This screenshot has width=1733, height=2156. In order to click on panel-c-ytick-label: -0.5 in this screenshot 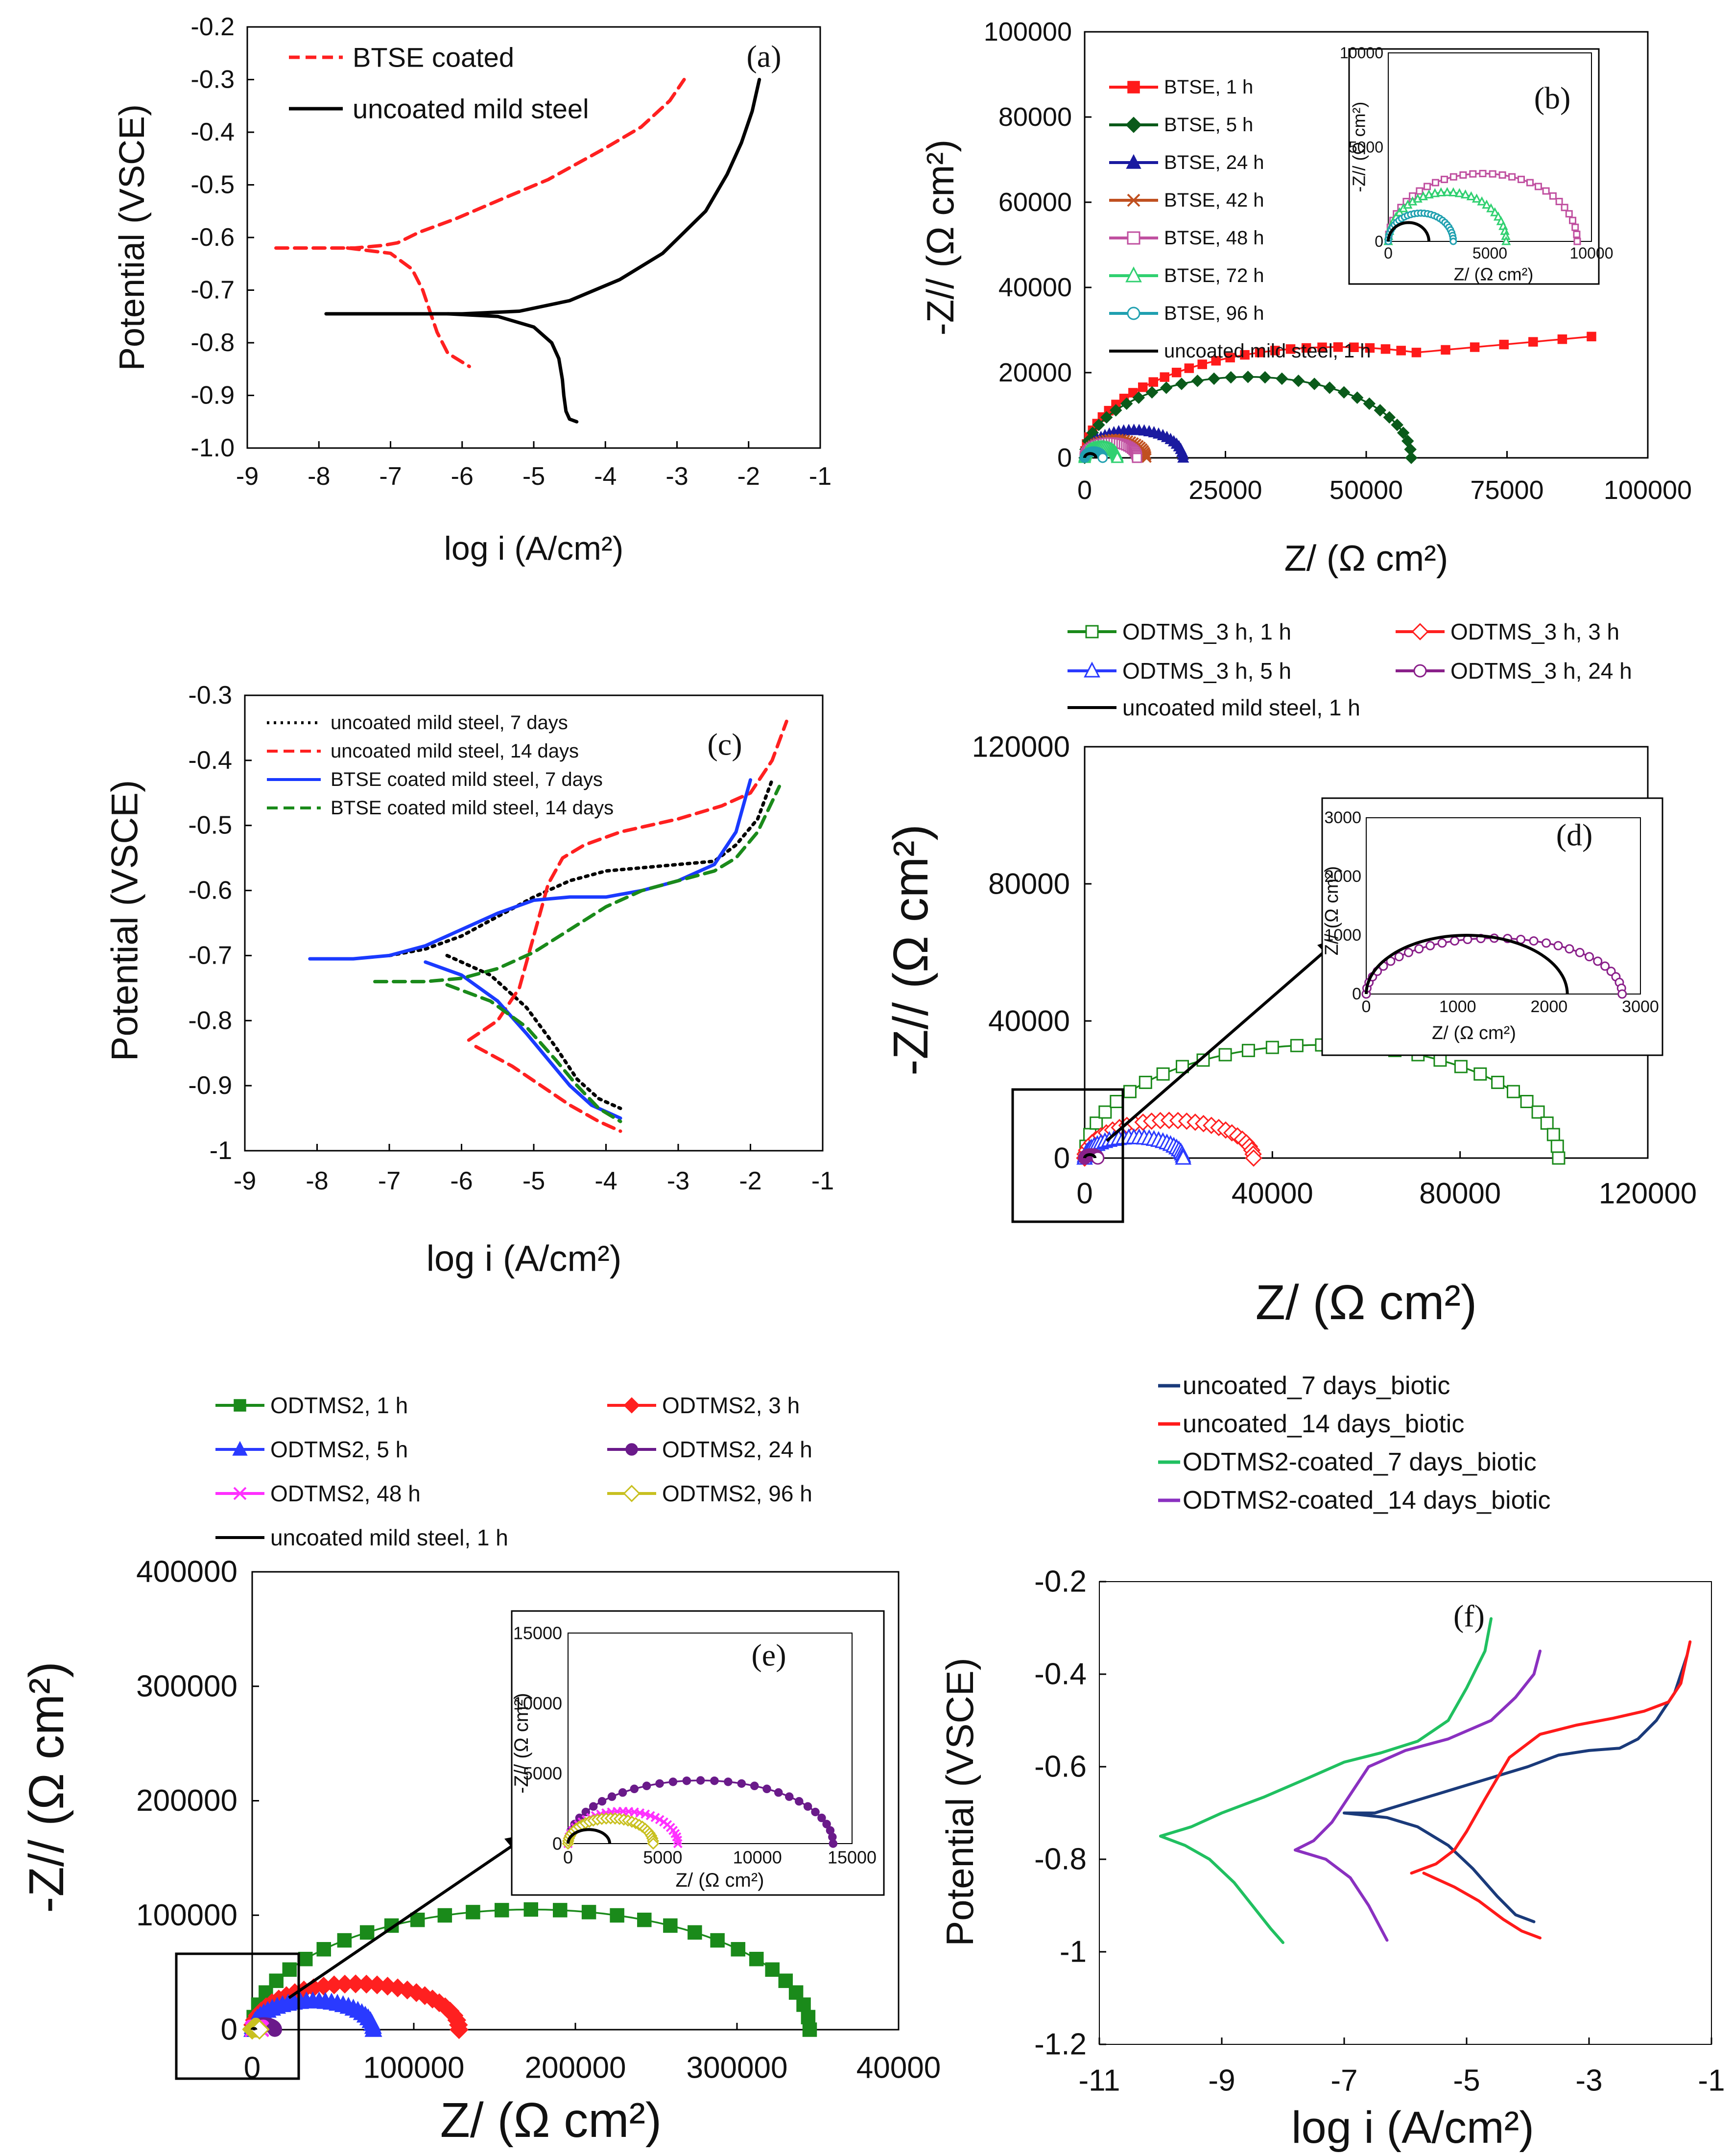, I will do `click(210, 825)`.